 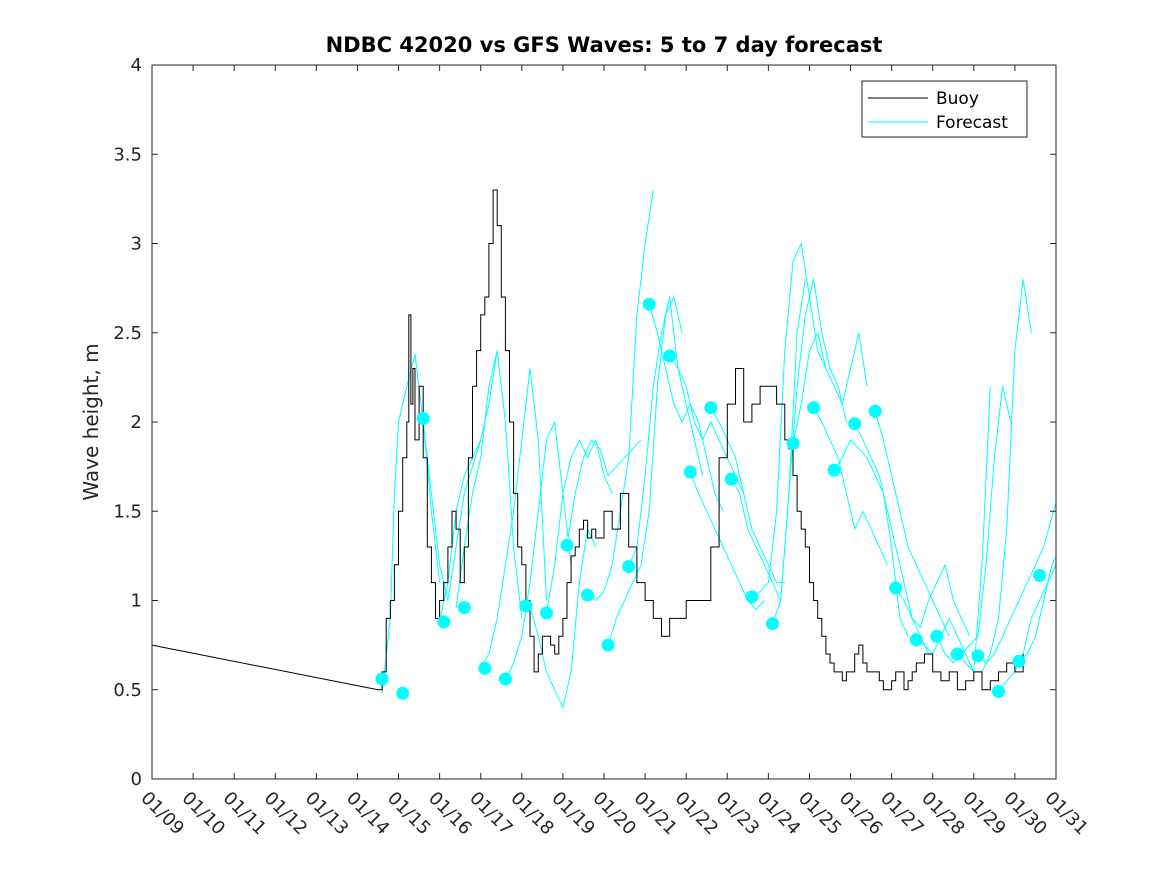 What do you see at coordinates (972, 123) in the screenshot?
I see `legend-forecast-label: Forecast` at bounding box center [972, 123].